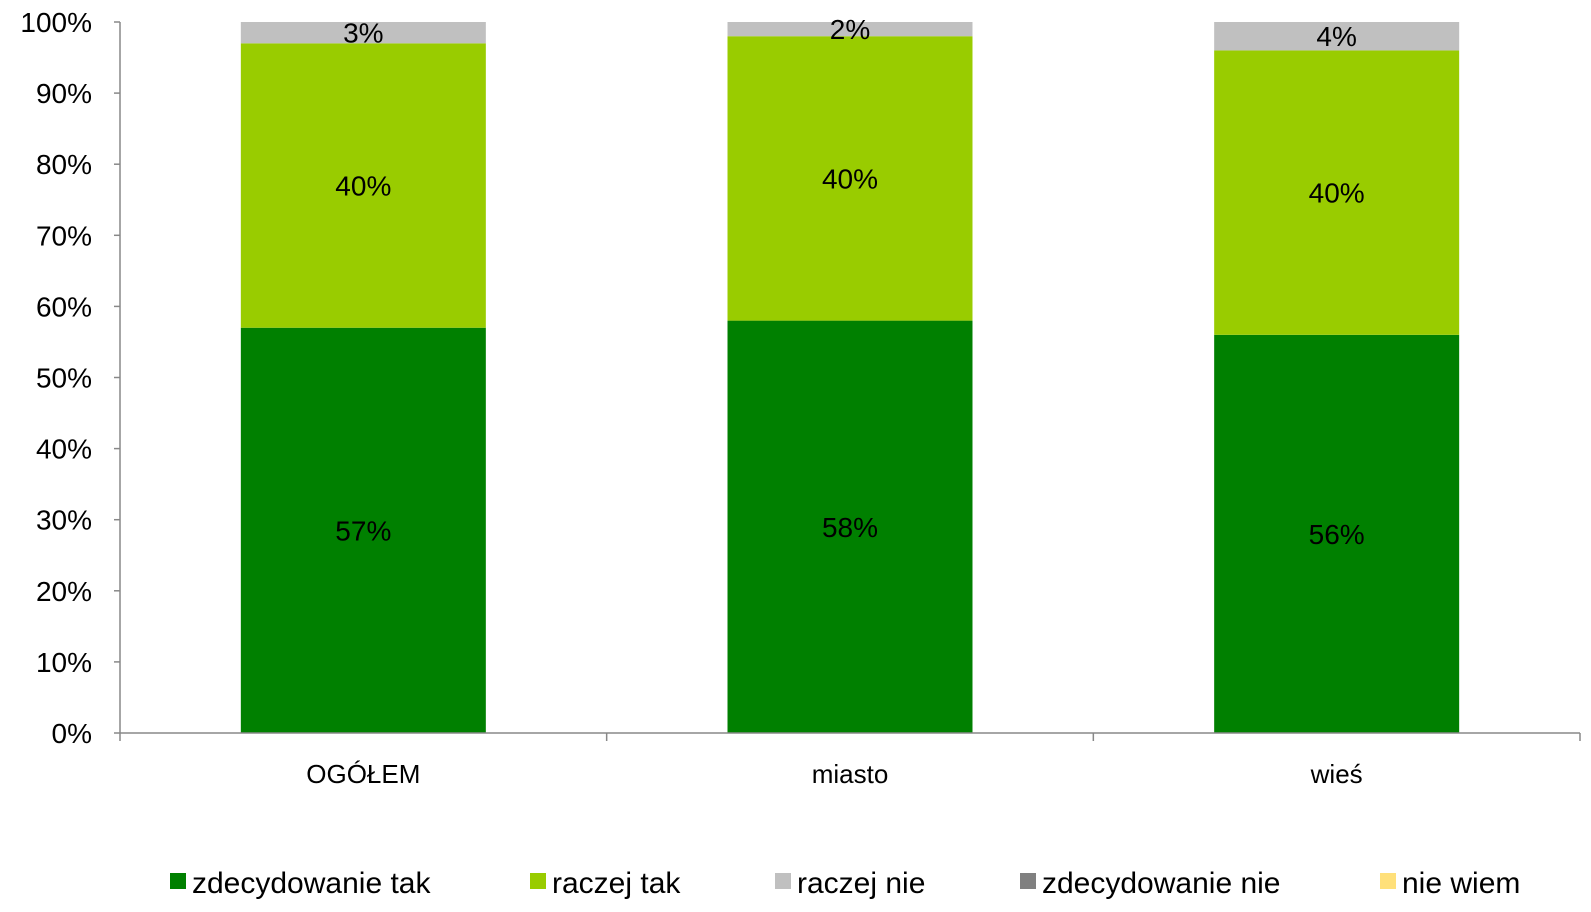 This screenshot has width=1591, height=912. I want to click on data-label: 57%, so click(363, 530).